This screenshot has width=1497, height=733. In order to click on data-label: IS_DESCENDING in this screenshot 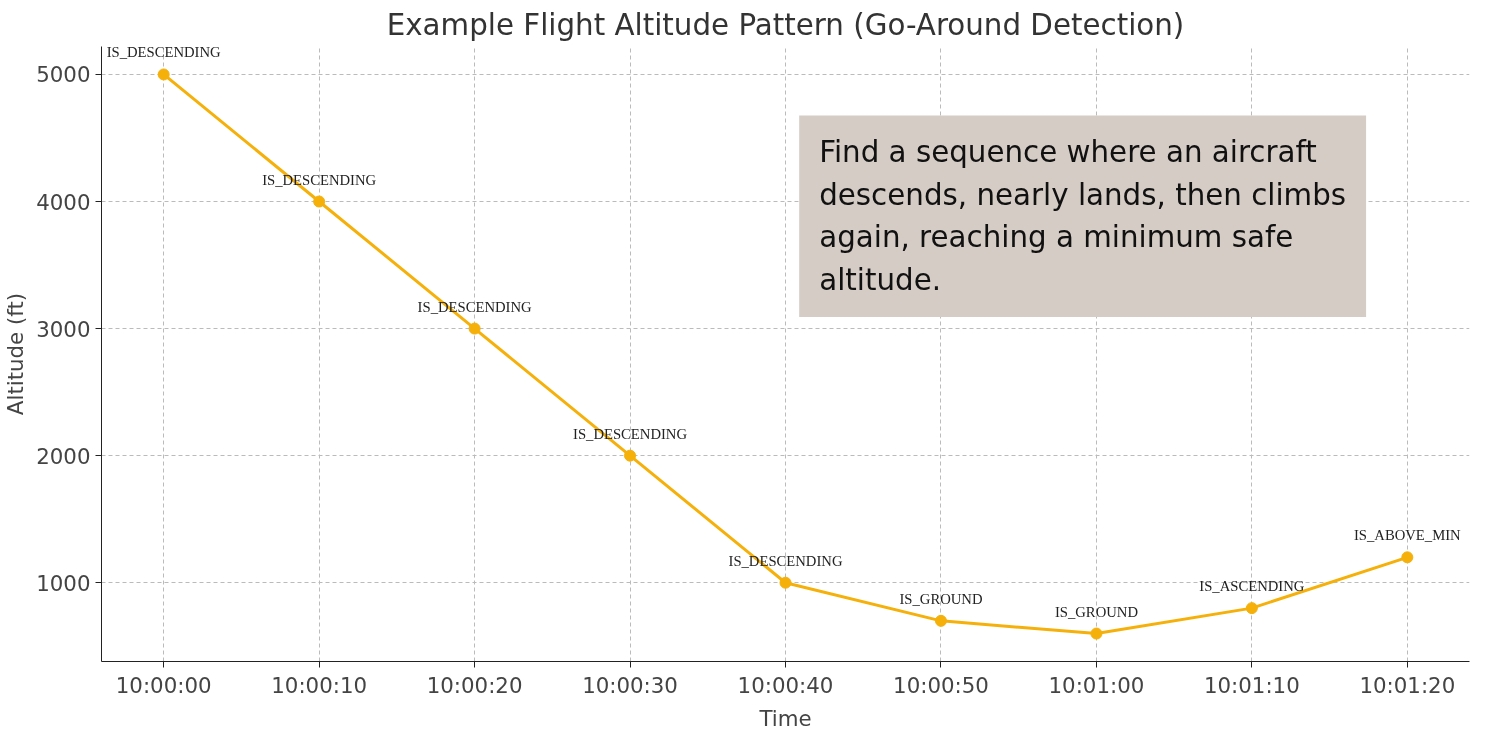, I will do `click(164, 52)`.